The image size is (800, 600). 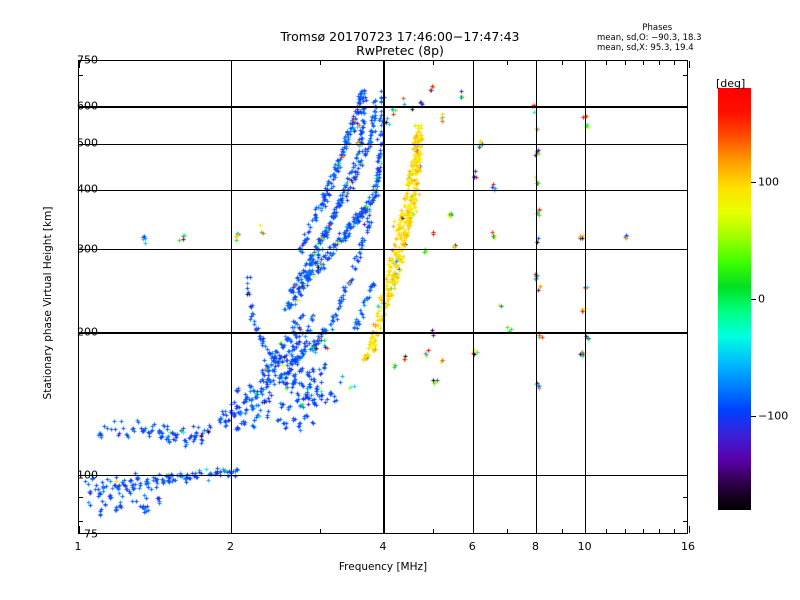 I want to click on x-tick-label: 1, so click(x=78, y=546).